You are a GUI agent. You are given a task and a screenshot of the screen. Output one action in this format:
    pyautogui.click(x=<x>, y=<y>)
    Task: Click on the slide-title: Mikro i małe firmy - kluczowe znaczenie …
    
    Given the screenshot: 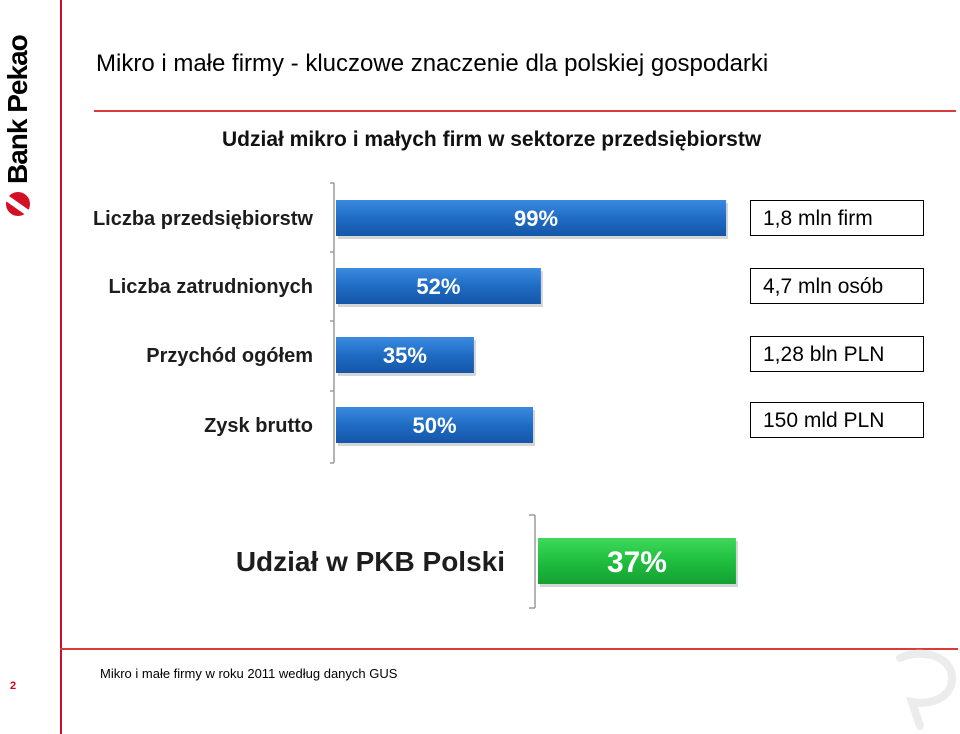 What is the action you would take?
    pyautogui.click(x=432, y=63)
    